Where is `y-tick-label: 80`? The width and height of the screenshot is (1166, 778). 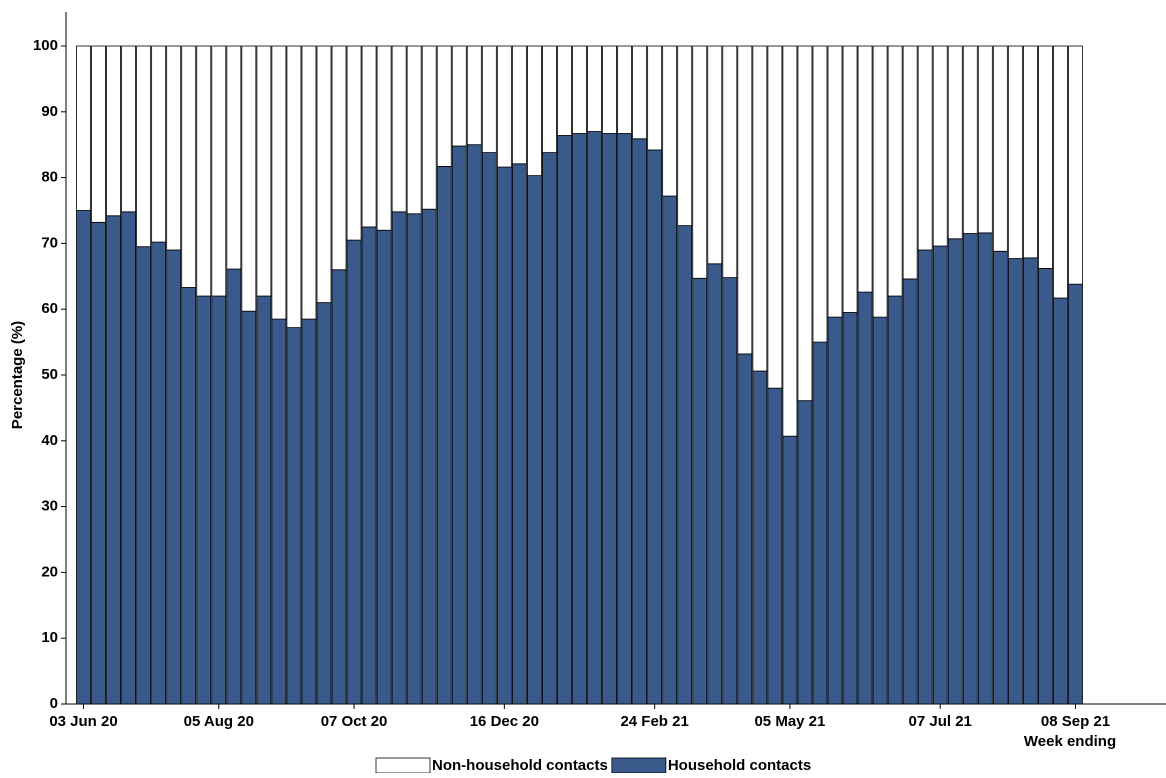 y-tick-label: 80 is located at coordinates (49, 177).